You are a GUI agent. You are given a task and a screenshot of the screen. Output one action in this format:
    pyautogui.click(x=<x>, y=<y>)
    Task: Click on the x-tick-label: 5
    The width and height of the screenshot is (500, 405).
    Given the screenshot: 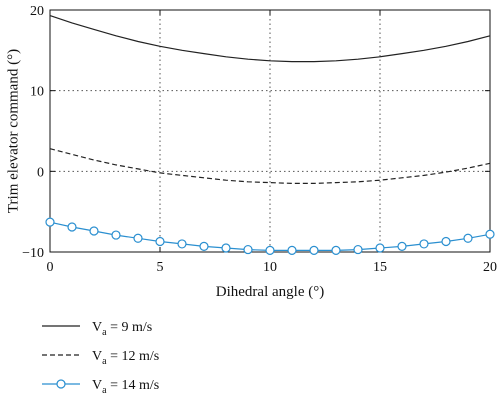 What is the action you would take?
    pyautogui.click(x=160, y=267)
    